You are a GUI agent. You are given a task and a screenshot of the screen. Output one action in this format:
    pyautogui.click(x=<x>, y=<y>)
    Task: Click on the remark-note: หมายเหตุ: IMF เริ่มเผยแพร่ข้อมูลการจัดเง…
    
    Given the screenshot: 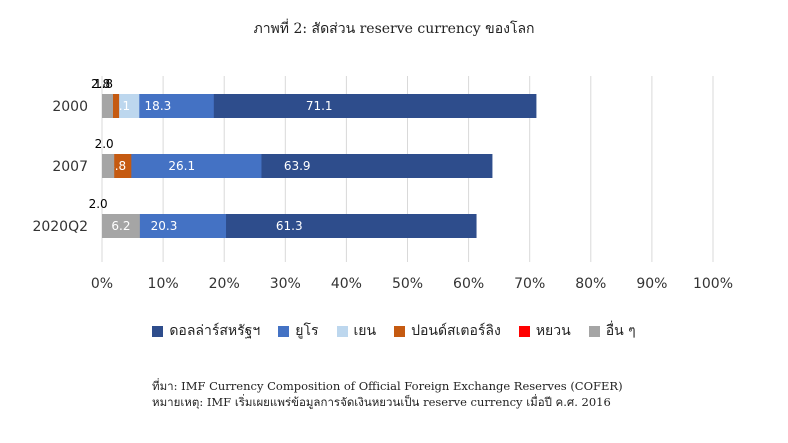 What is the action you would take?
    pyautogui.click(x=381, y=402)
    